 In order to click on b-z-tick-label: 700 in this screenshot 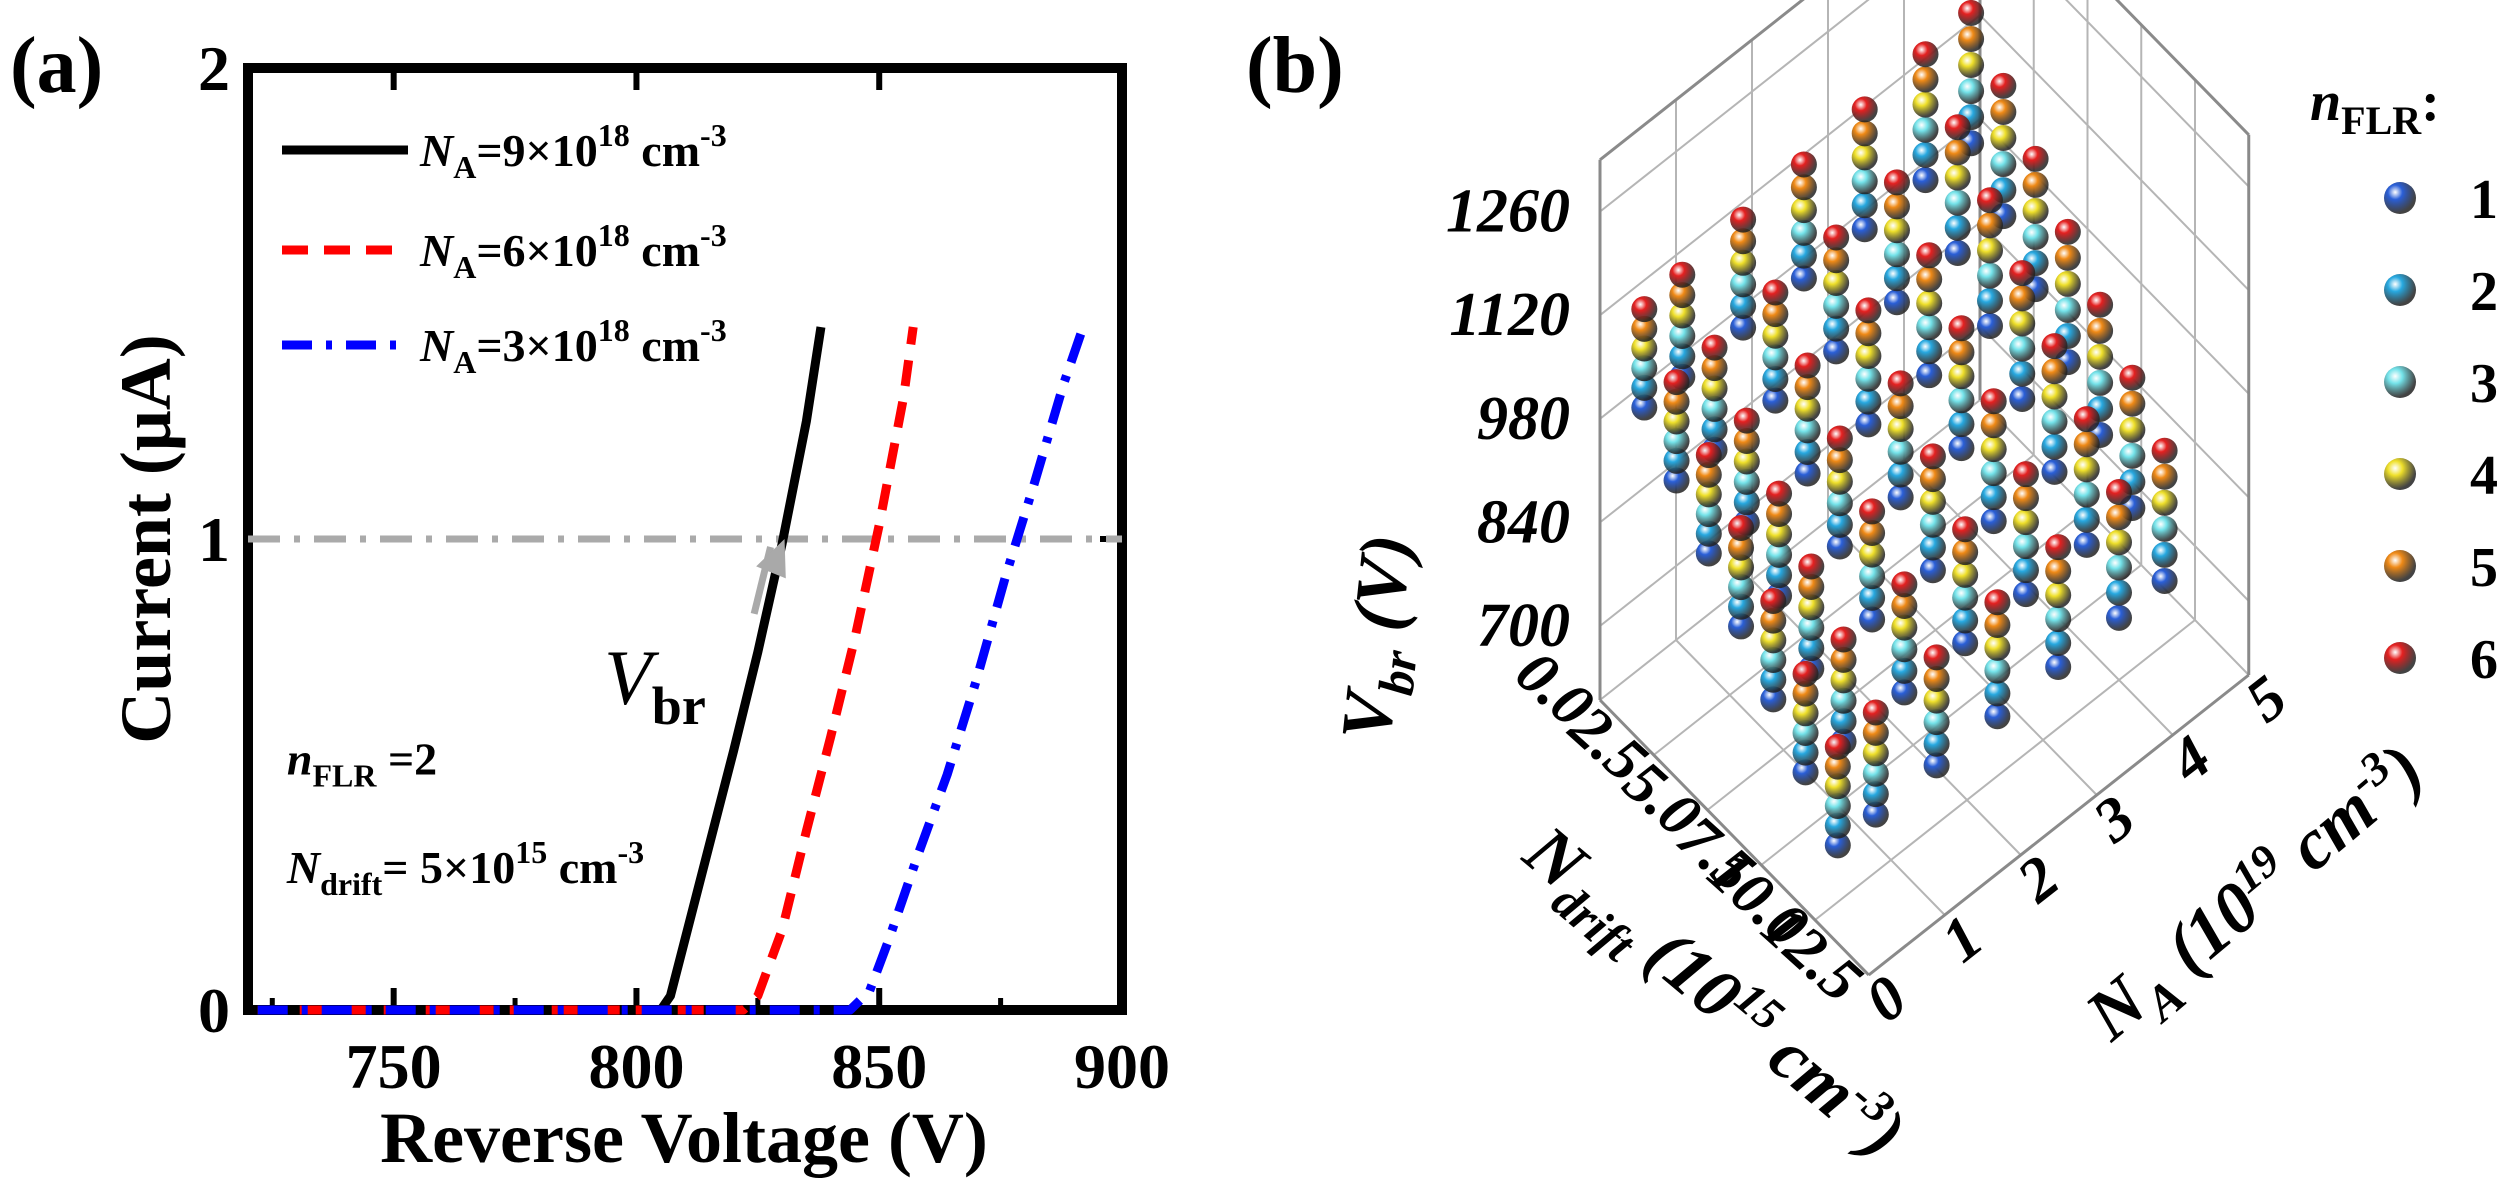, I will do `click(1523, 626)`.